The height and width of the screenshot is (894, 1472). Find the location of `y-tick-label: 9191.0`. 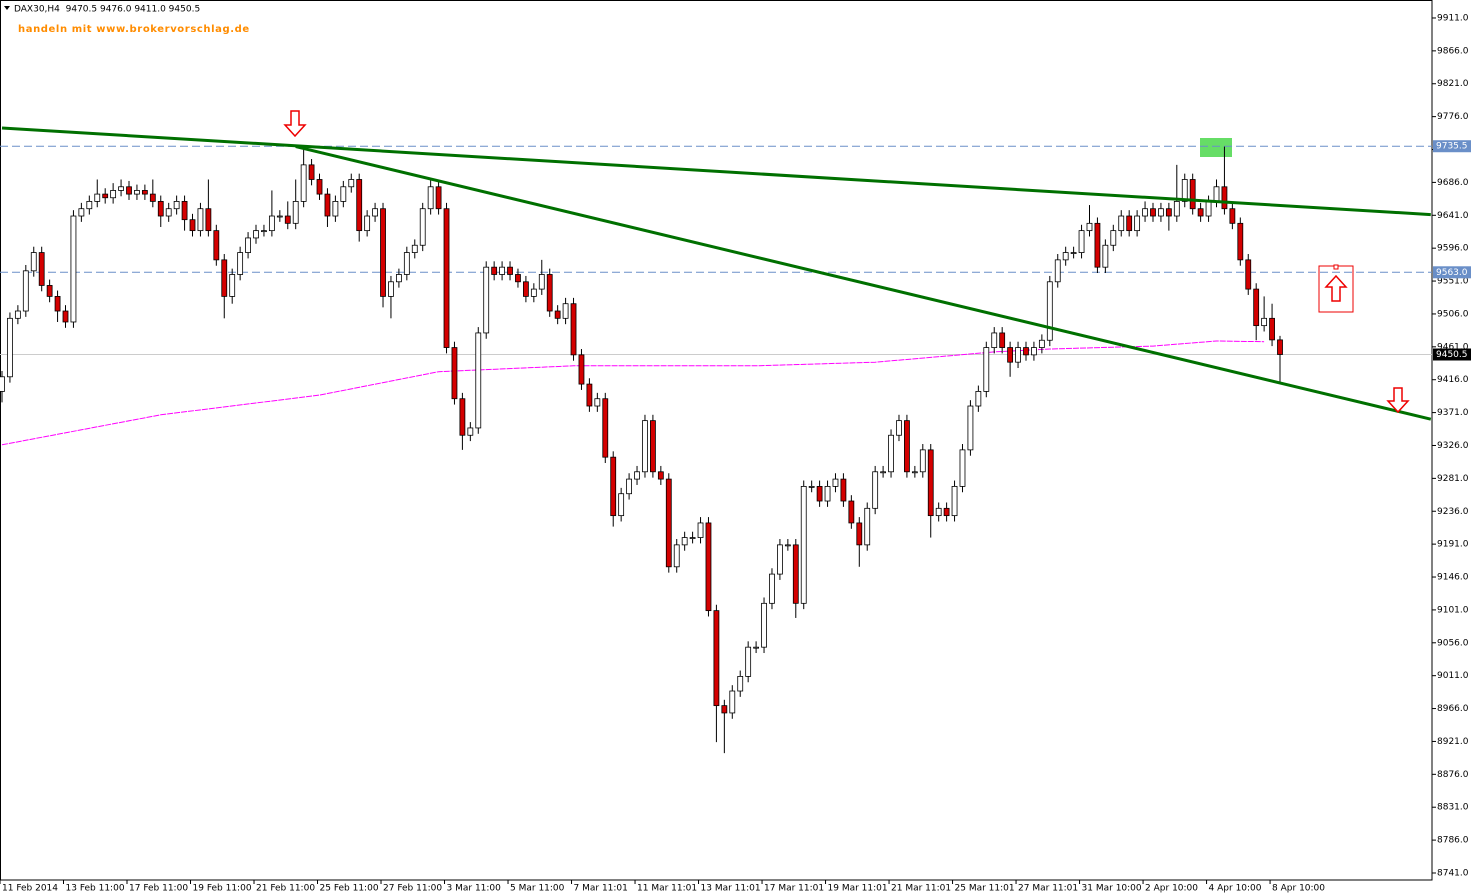

y-tick-label: 9191.0 is located at coordinates (1453, 545).